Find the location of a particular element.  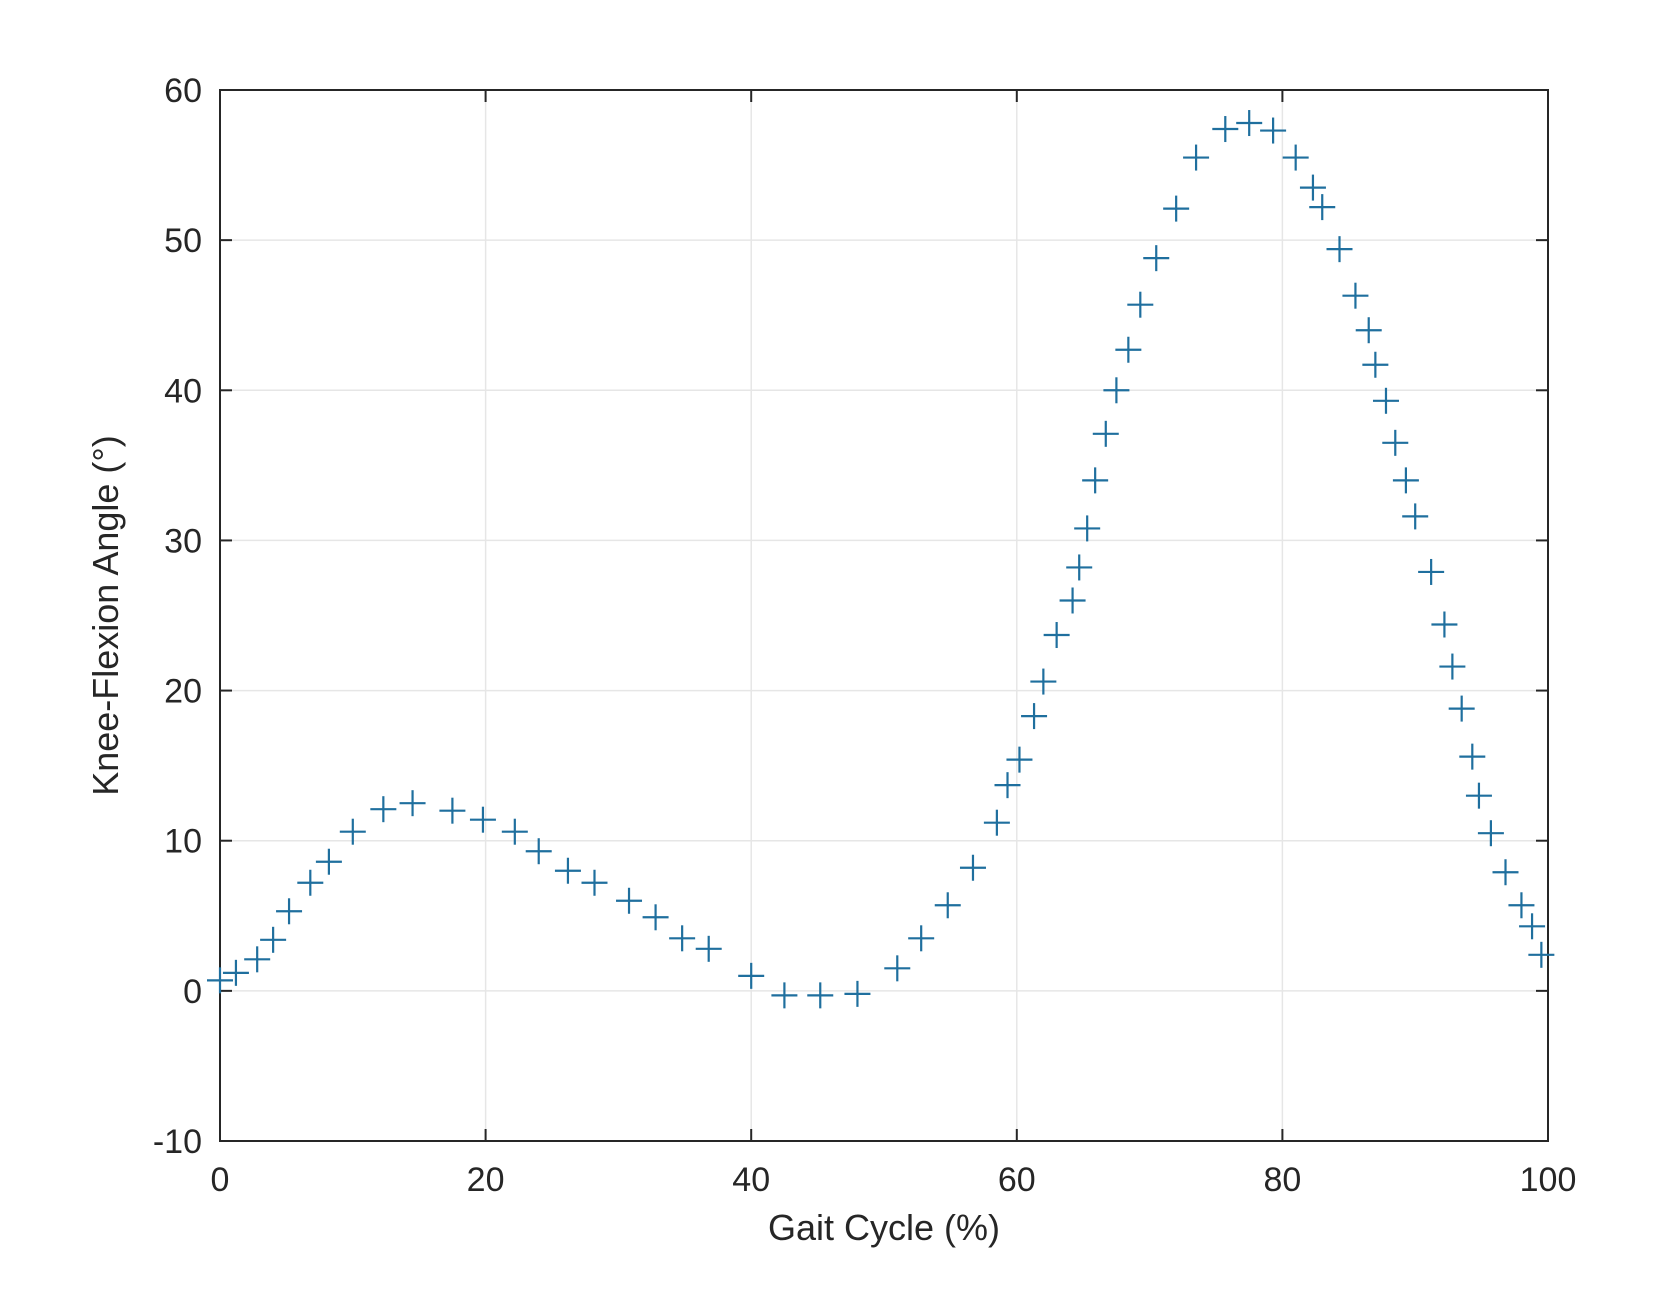

x-tick-label: 40 is located at coordinates (751, 1180).